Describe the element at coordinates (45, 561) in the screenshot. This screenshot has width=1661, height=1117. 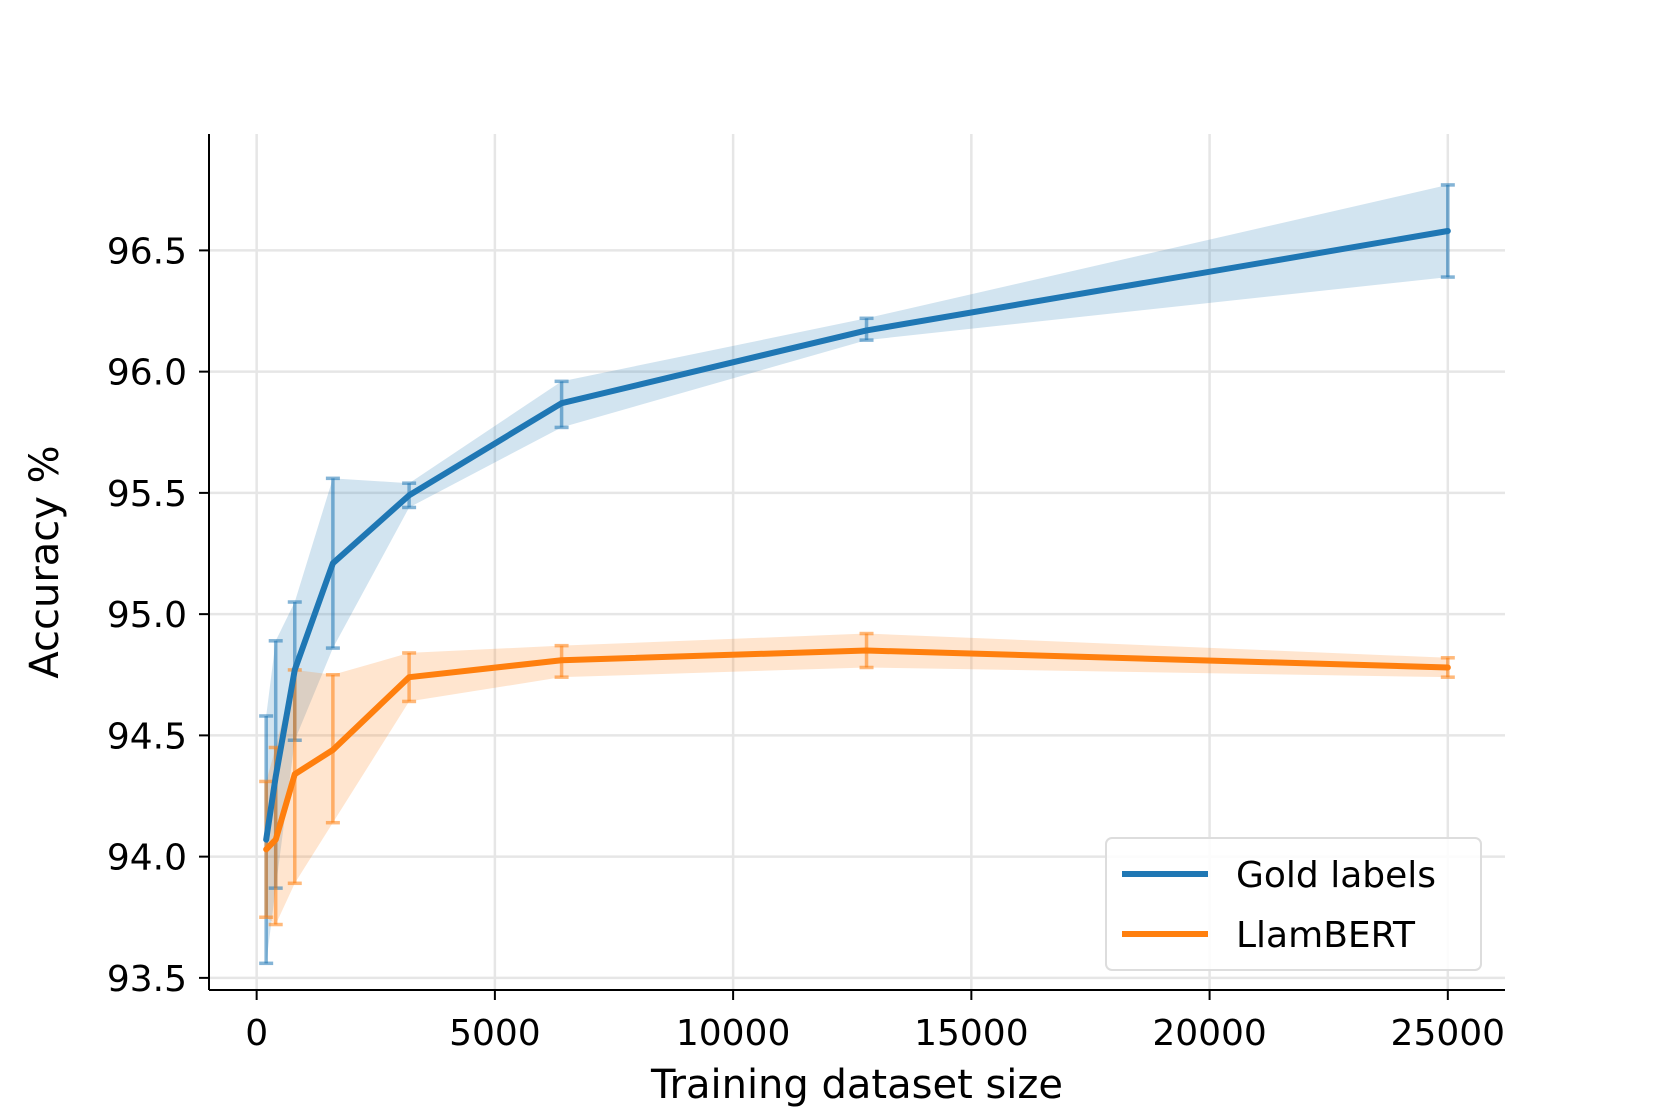
I see `y-axis-label: Accuracy %` at that location.